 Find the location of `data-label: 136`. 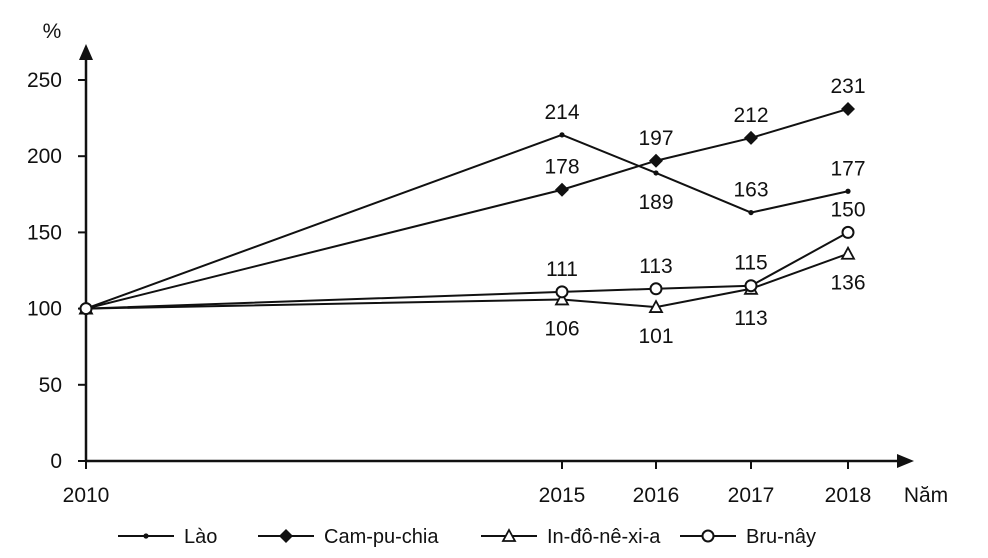

data-label: 136 is located at coordinates (847, 283).